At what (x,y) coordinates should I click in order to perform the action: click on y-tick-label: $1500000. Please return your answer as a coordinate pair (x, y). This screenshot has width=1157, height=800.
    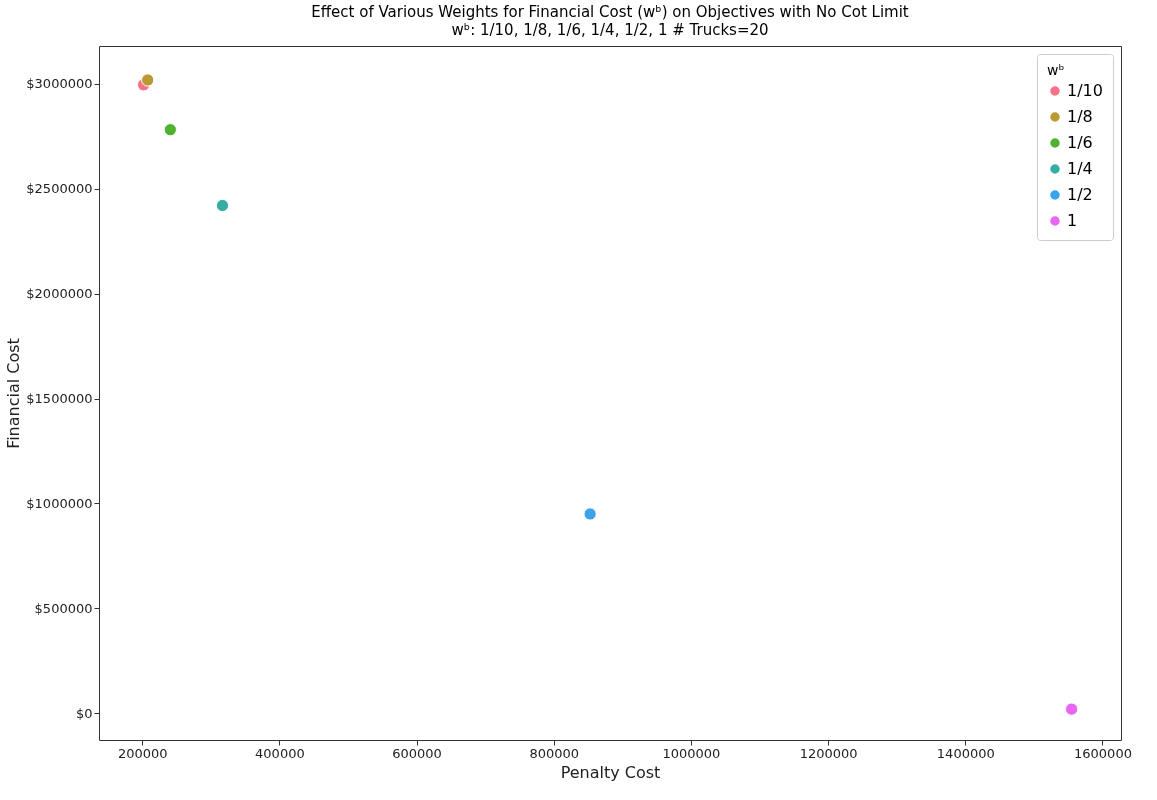
    Looking at the image, I should click on (59, 399).